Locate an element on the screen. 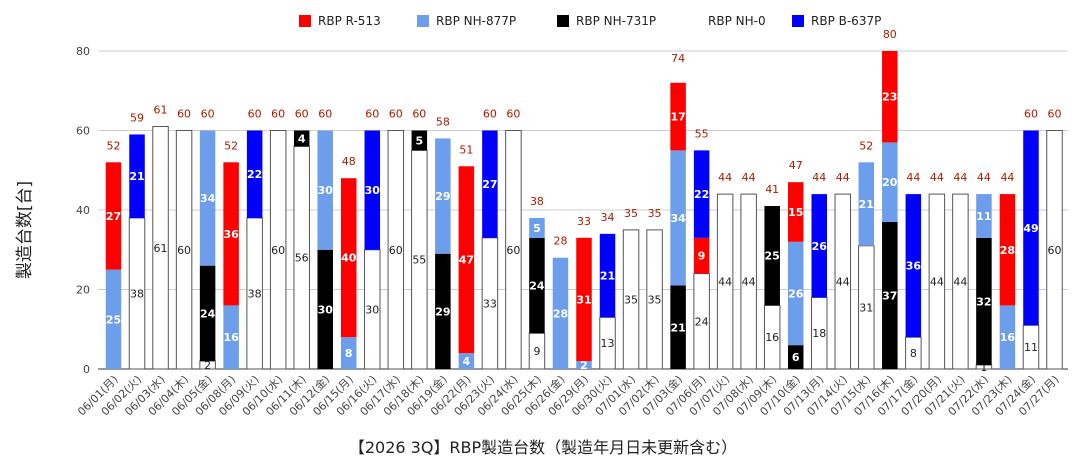 Image resolution: width=1088 pixels, height=468 pixels. bar-value-label: 33 is located at coordinates (490, 303).